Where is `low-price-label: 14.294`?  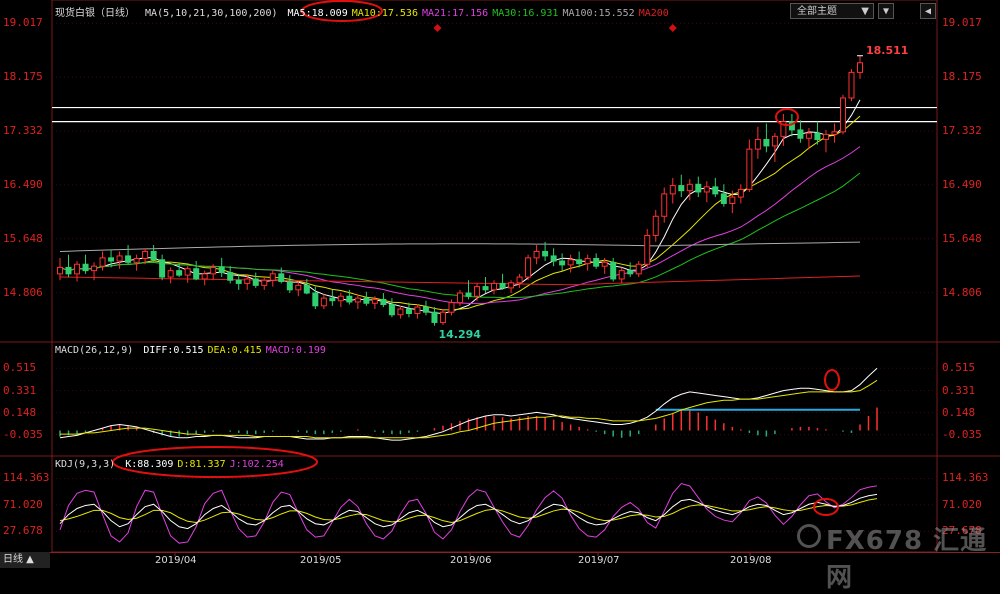 low-price-label: 14.294 is located at coordinates (459, 334).